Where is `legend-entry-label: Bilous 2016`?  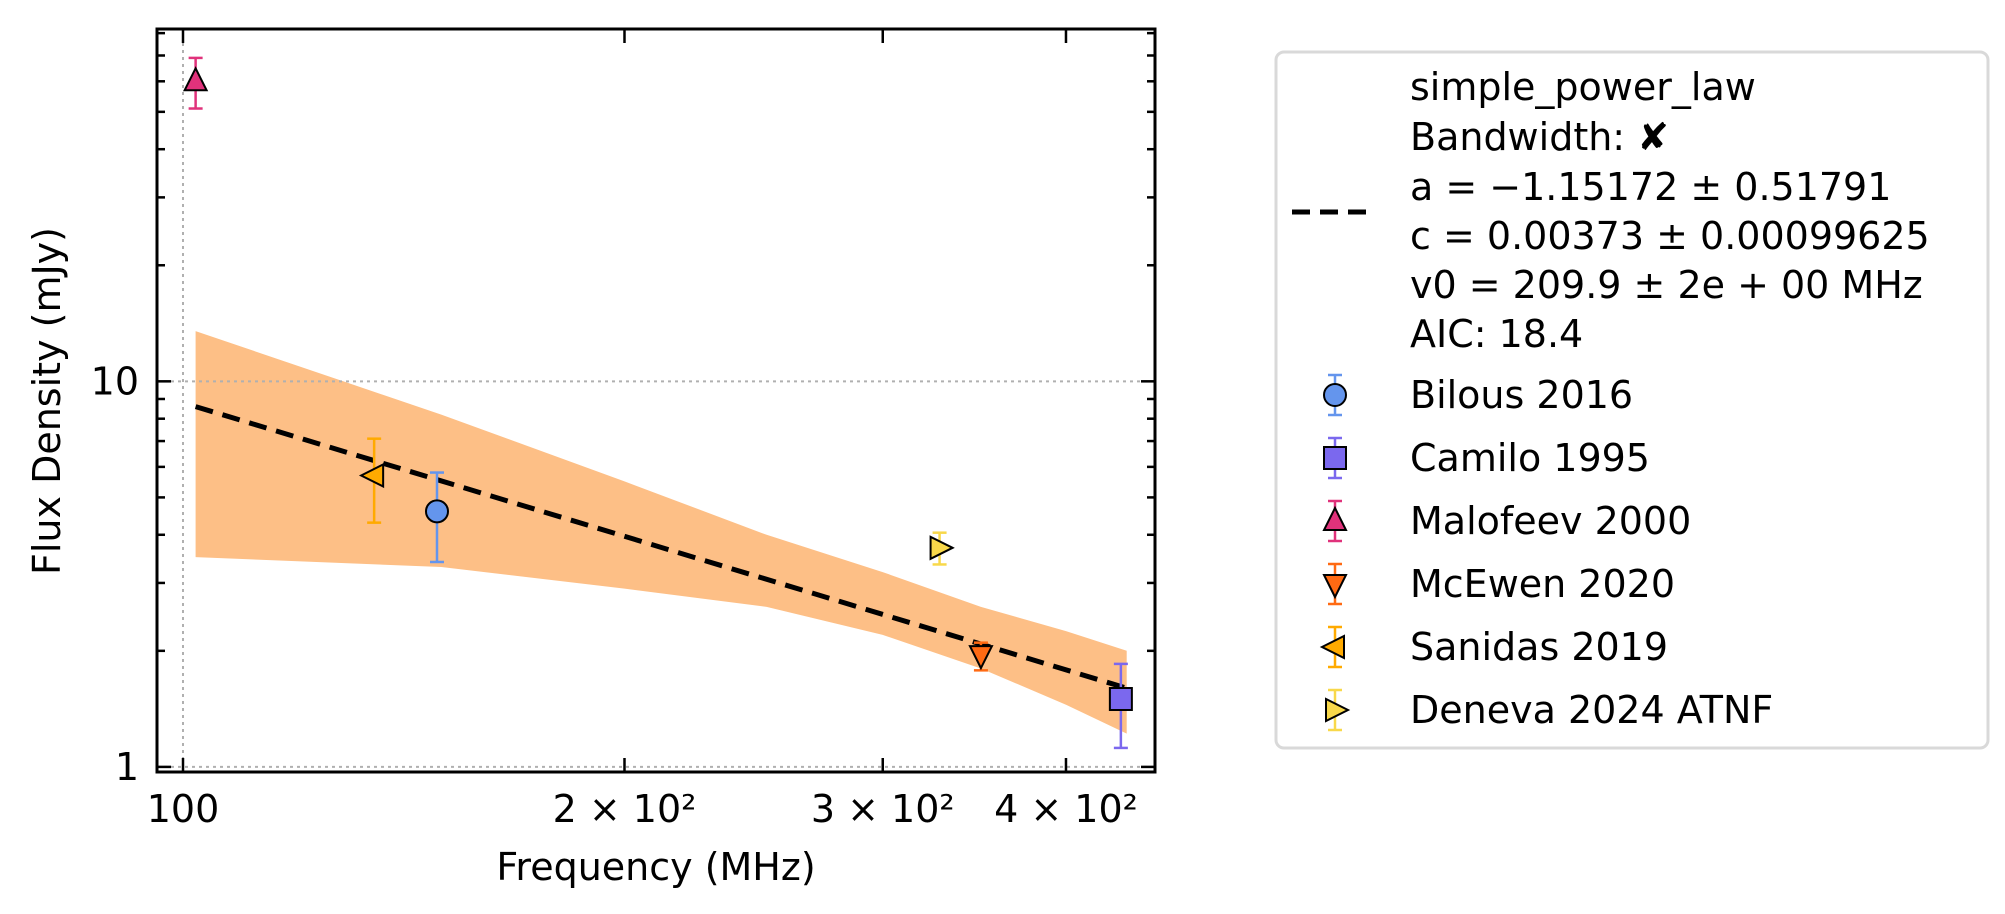 legend-entry-label: Bilous 2016 is located at coordinates (1521, 395).